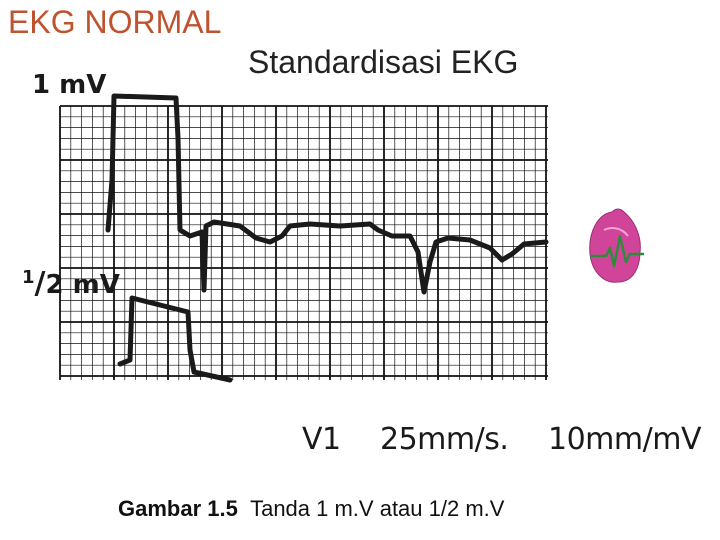  I want to click on label-half-unit: mV, so click(96, 285).